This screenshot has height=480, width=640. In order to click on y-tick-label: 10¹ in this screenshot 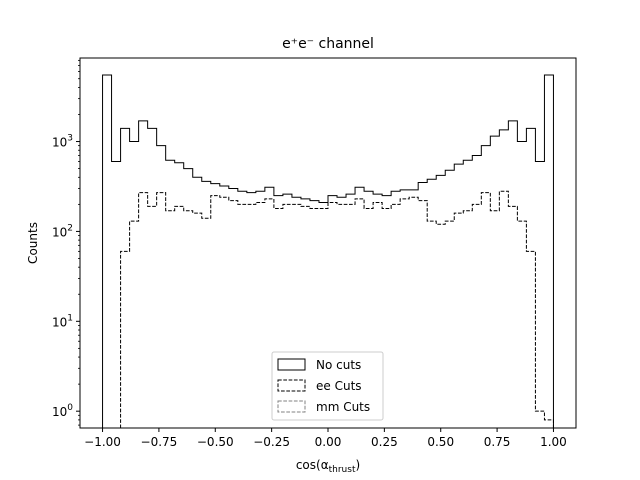, I will do `click(62, 321)`.